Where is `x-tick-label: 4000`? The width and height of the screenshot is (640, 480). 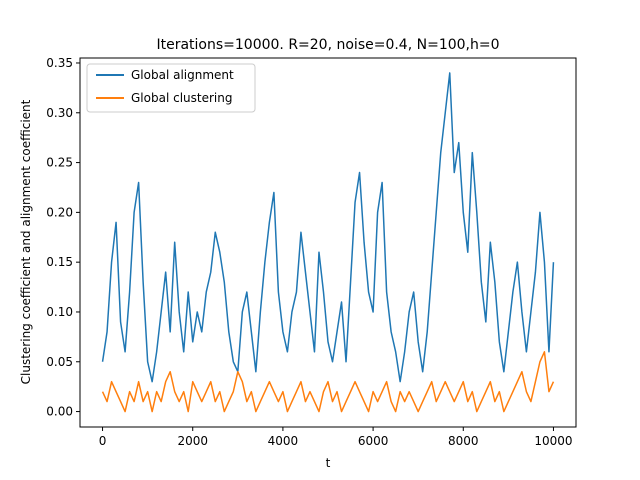 x-tick-label: 4000 is located at coordinates (283, 441).